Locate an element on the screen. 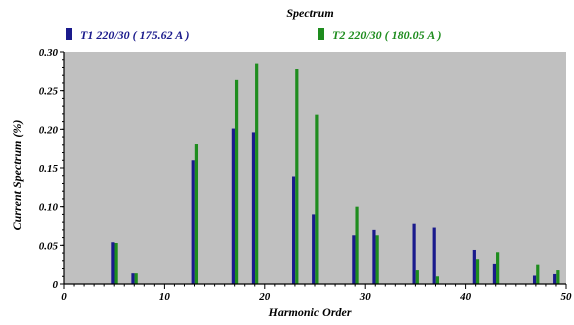  bar-t2-h49 is located at coordinates (558, 277).